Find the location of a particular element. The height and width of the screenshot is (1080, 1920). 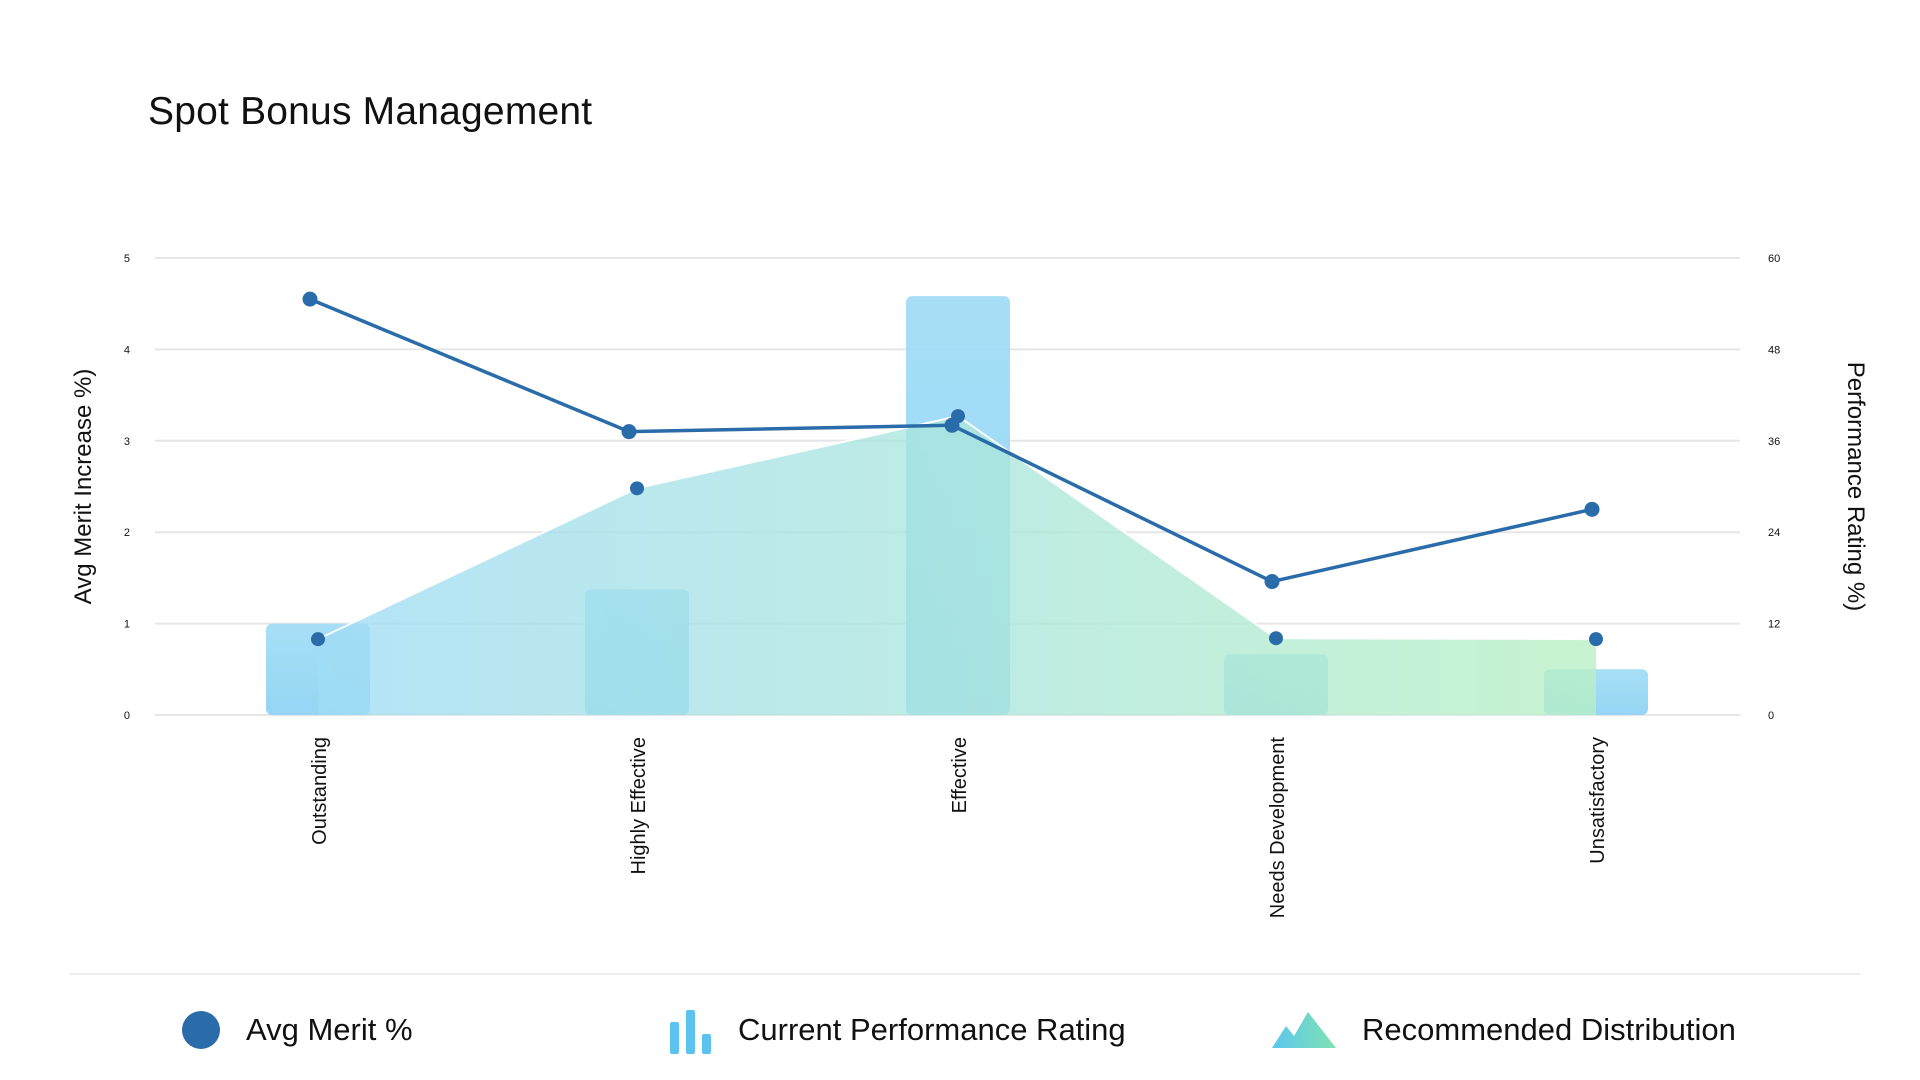

legend-item-avg-merit: Avg Merit % is located at coordinates (296, 1030).